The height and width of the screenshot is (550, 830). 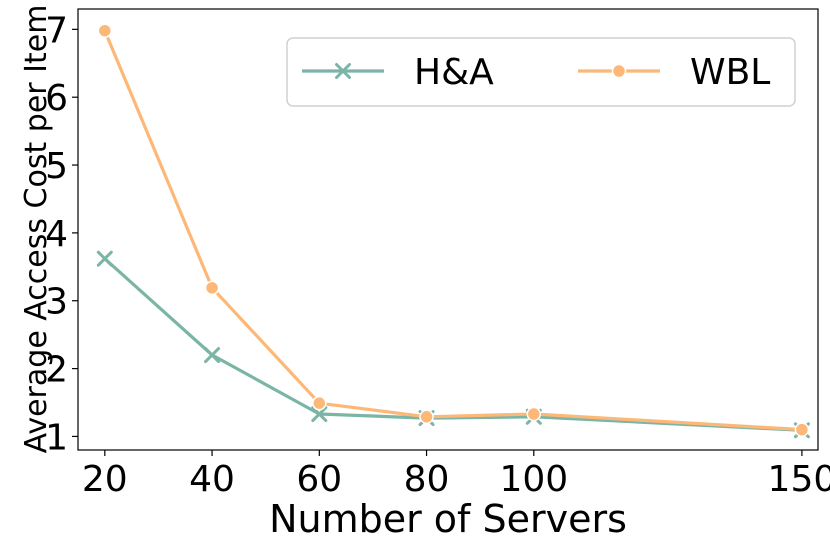 What do you see at coordinates (619, 71) in the screenshot?
I see `legend-marker-wbl` at bounding box center [619, 71].